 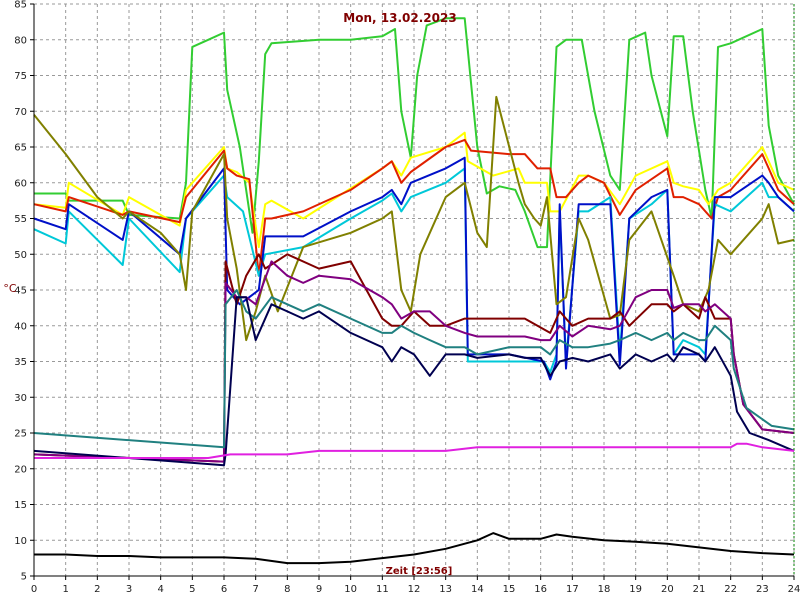 I want to click on x-tick-label-10: 10, so click(x=350, y=589).